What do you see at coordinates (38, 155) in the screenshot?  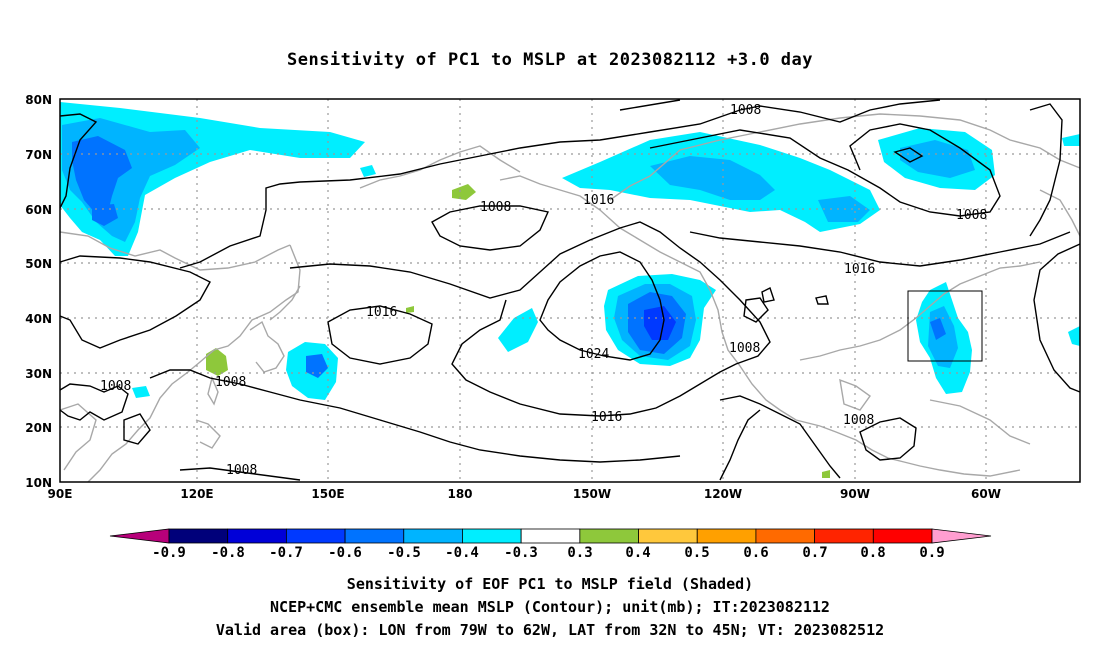 I see `lat-label: 70N` at bounding box center [38, 155].